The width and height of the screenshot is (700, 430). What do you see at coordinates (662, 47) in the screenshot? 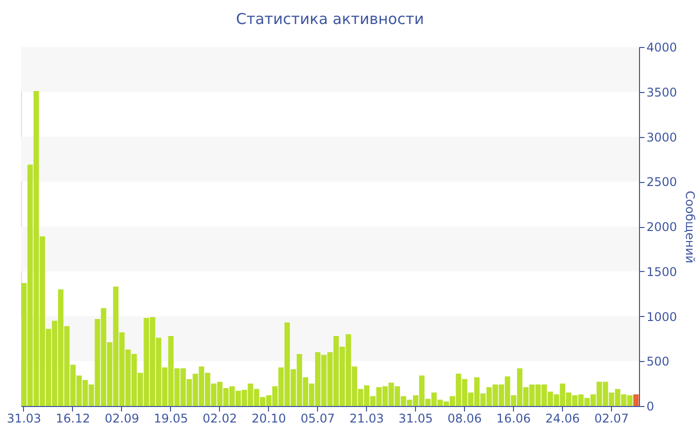
I see `y-tick-label: 4000` at bounding box center [662, 47].